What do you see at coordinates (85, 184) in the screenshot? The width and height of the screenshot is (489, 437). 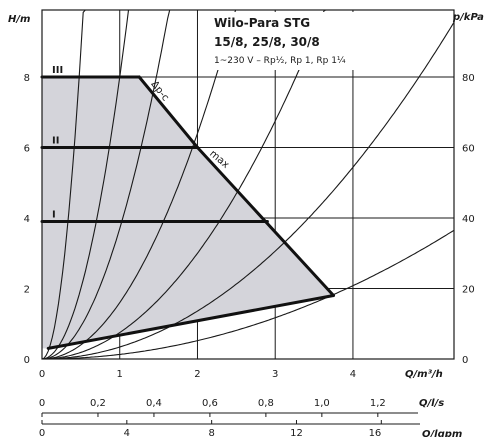 I see `system-curve` at bounding box center [85, 184].